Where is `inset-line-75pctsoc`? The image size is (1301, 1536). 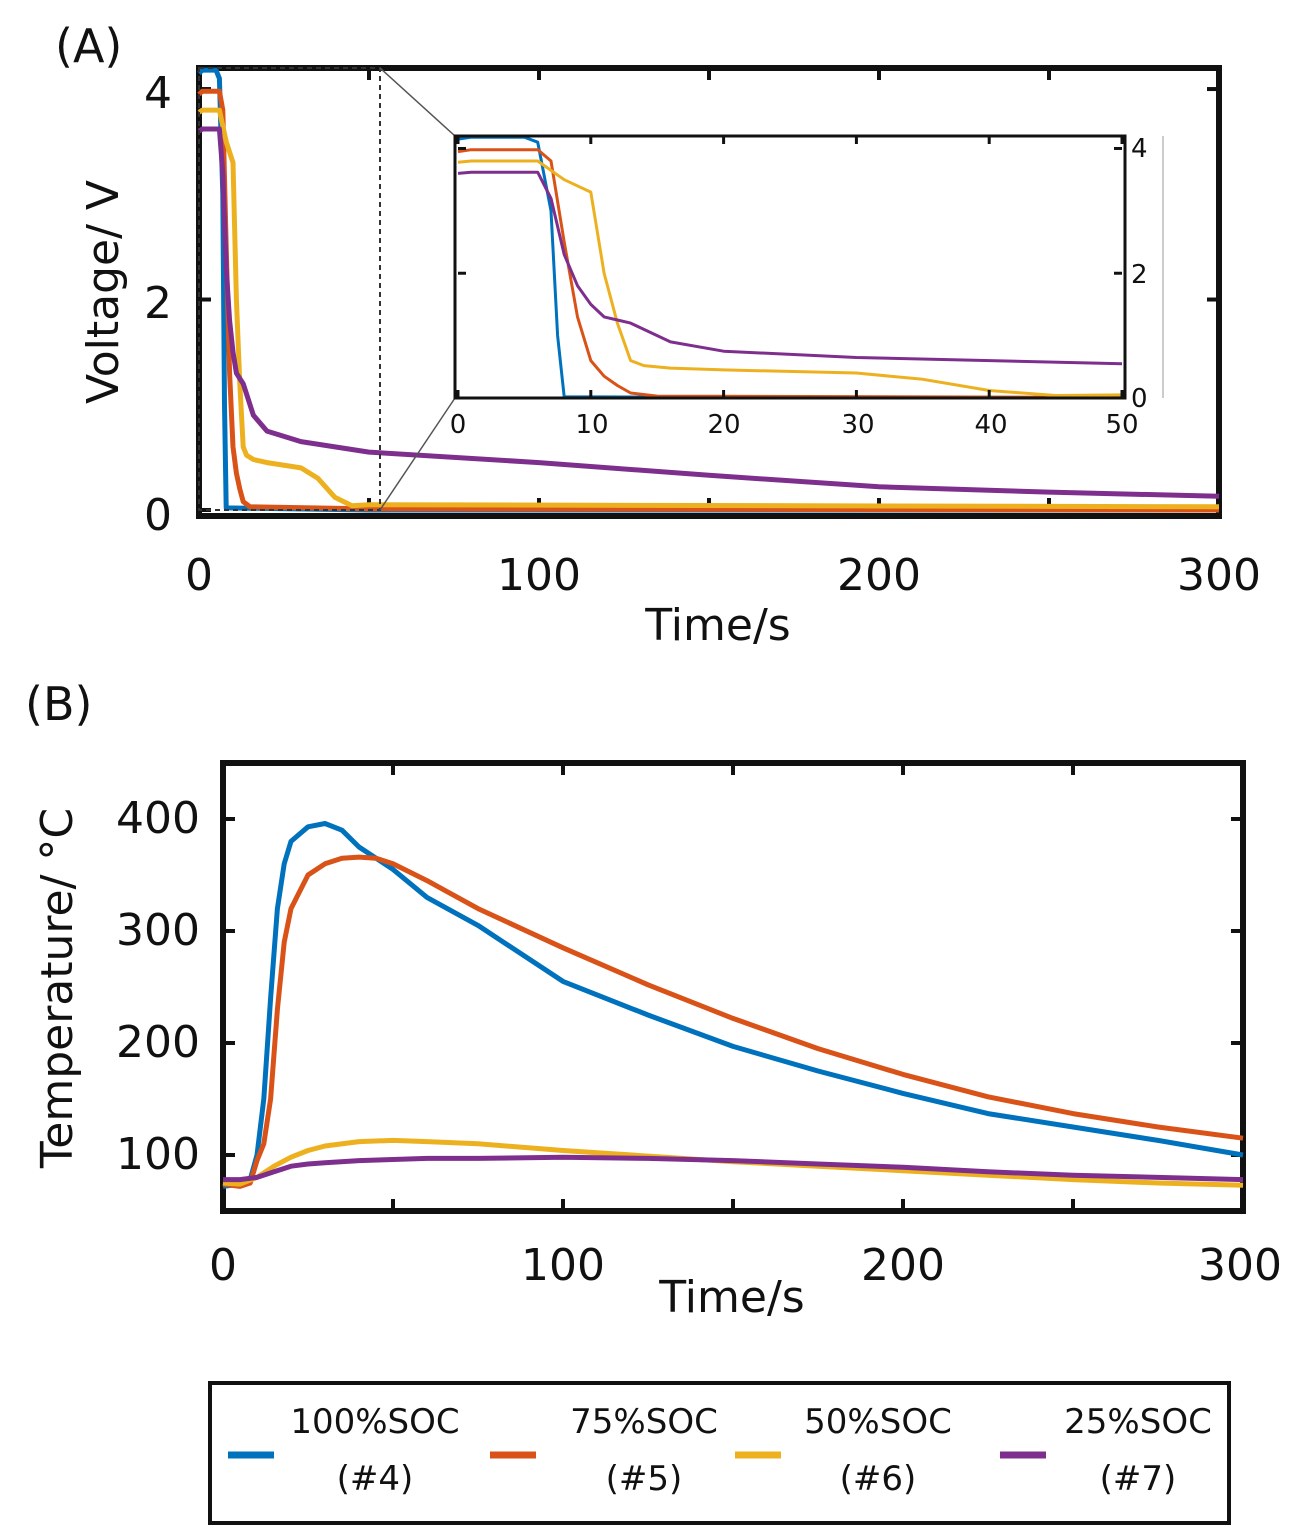 inset-line-75pctsoc is located at coordinates (790, 273).